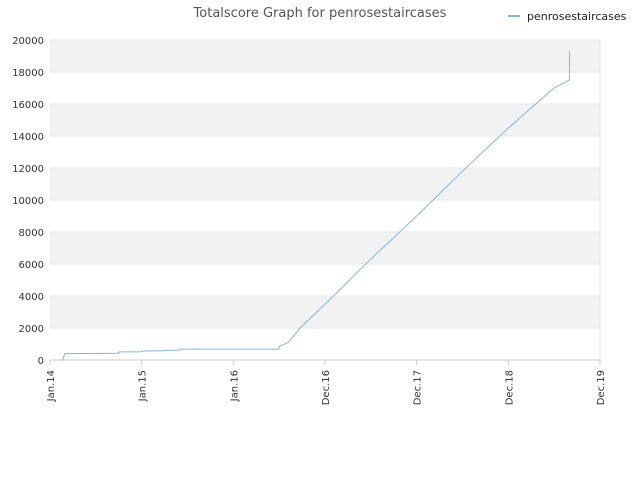 The height and width of the screenshot is (480, 640). Describe the element at coordinates (418, 387) in the screenshot. I see `x-tick-label: Dec.17` at that location.